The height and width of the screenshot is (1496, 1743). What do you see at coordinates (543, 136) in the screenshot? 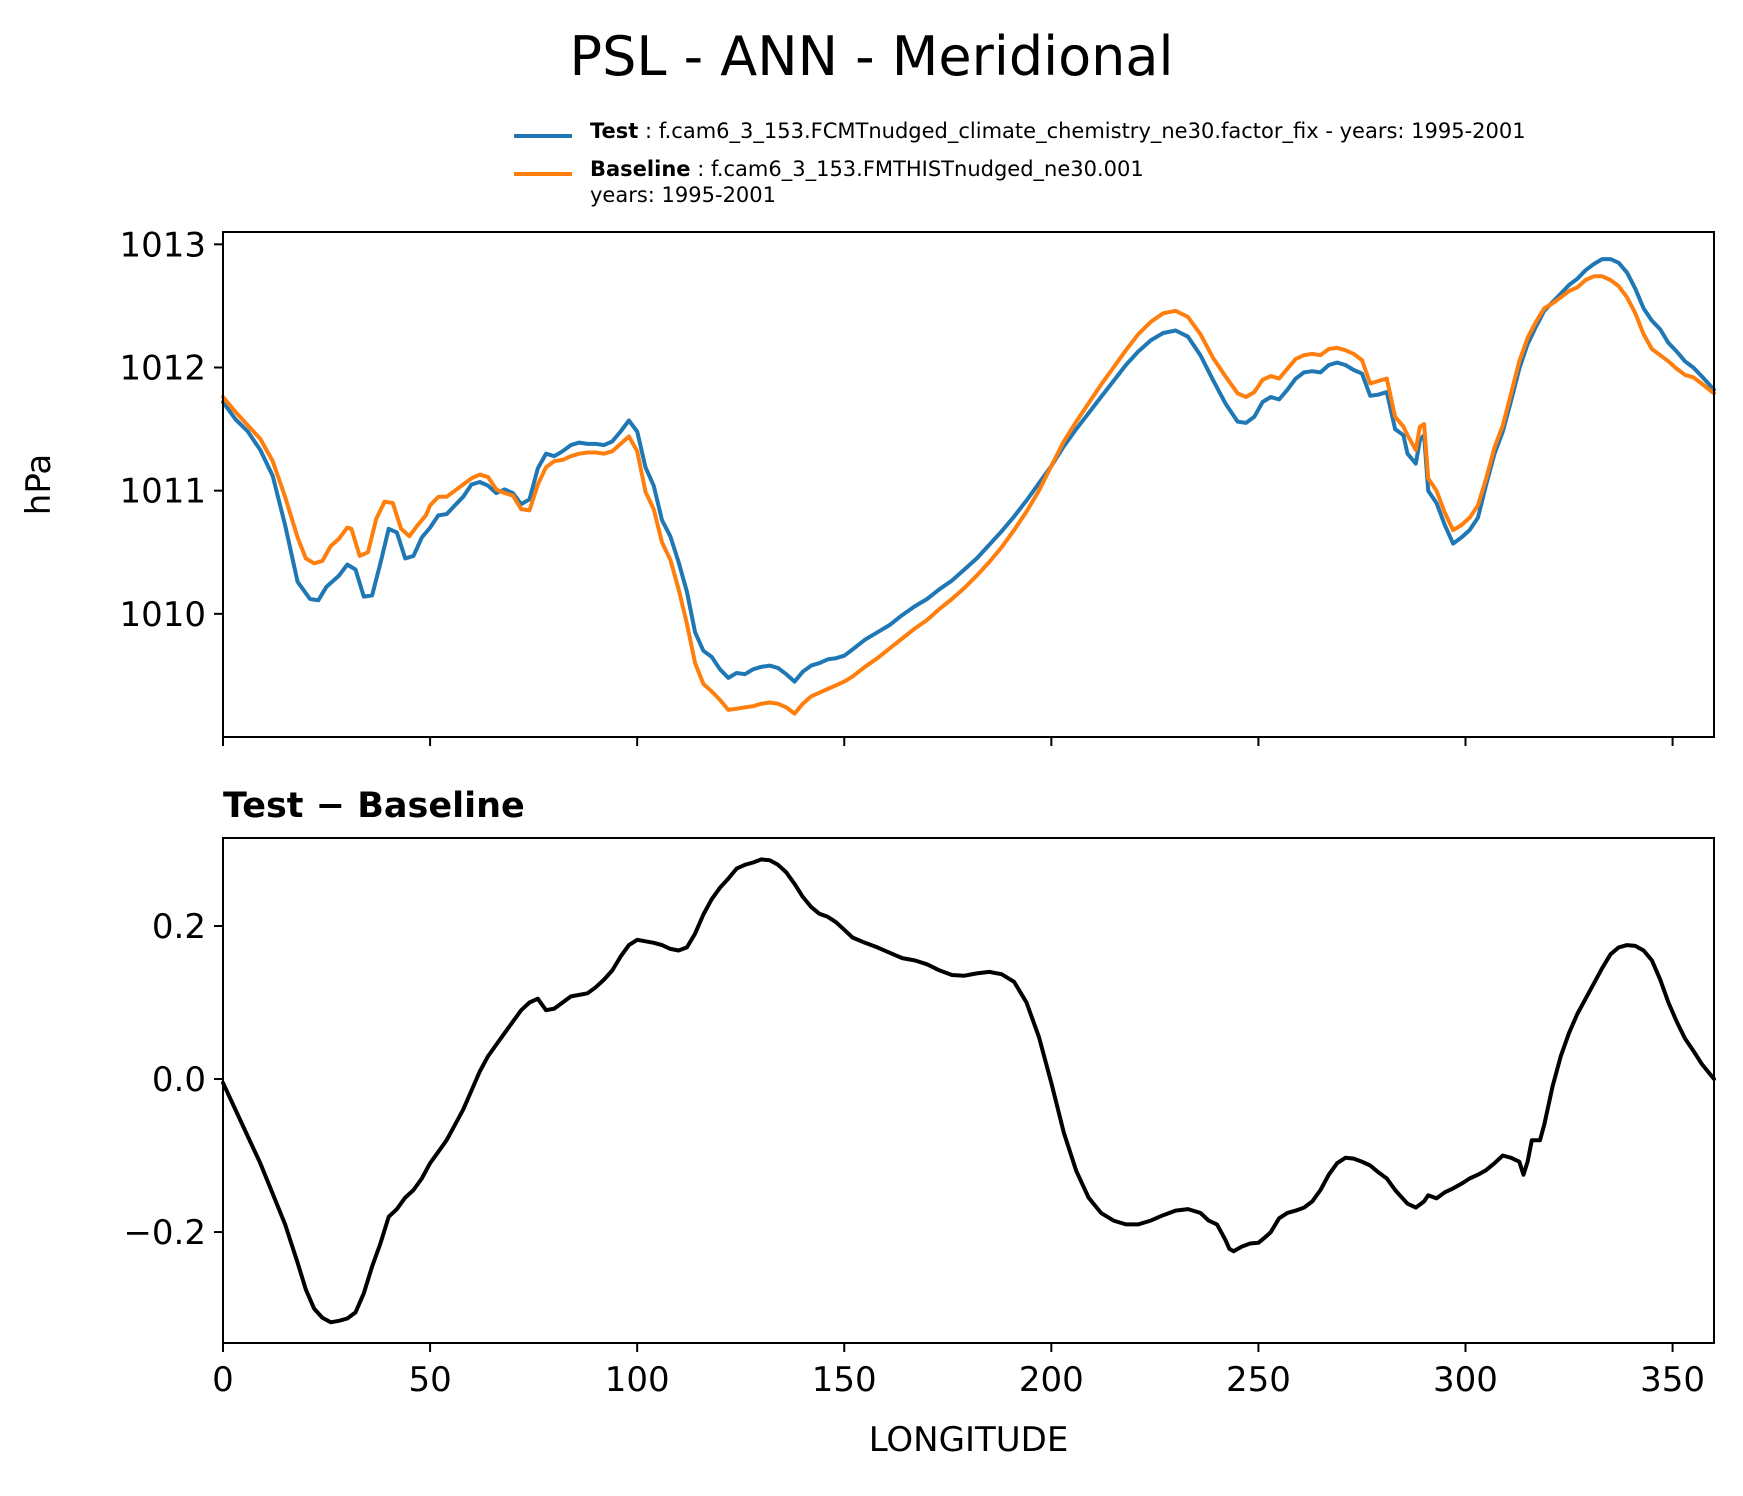
I see `legend-swatch-test` at bounding box center [543, 136].